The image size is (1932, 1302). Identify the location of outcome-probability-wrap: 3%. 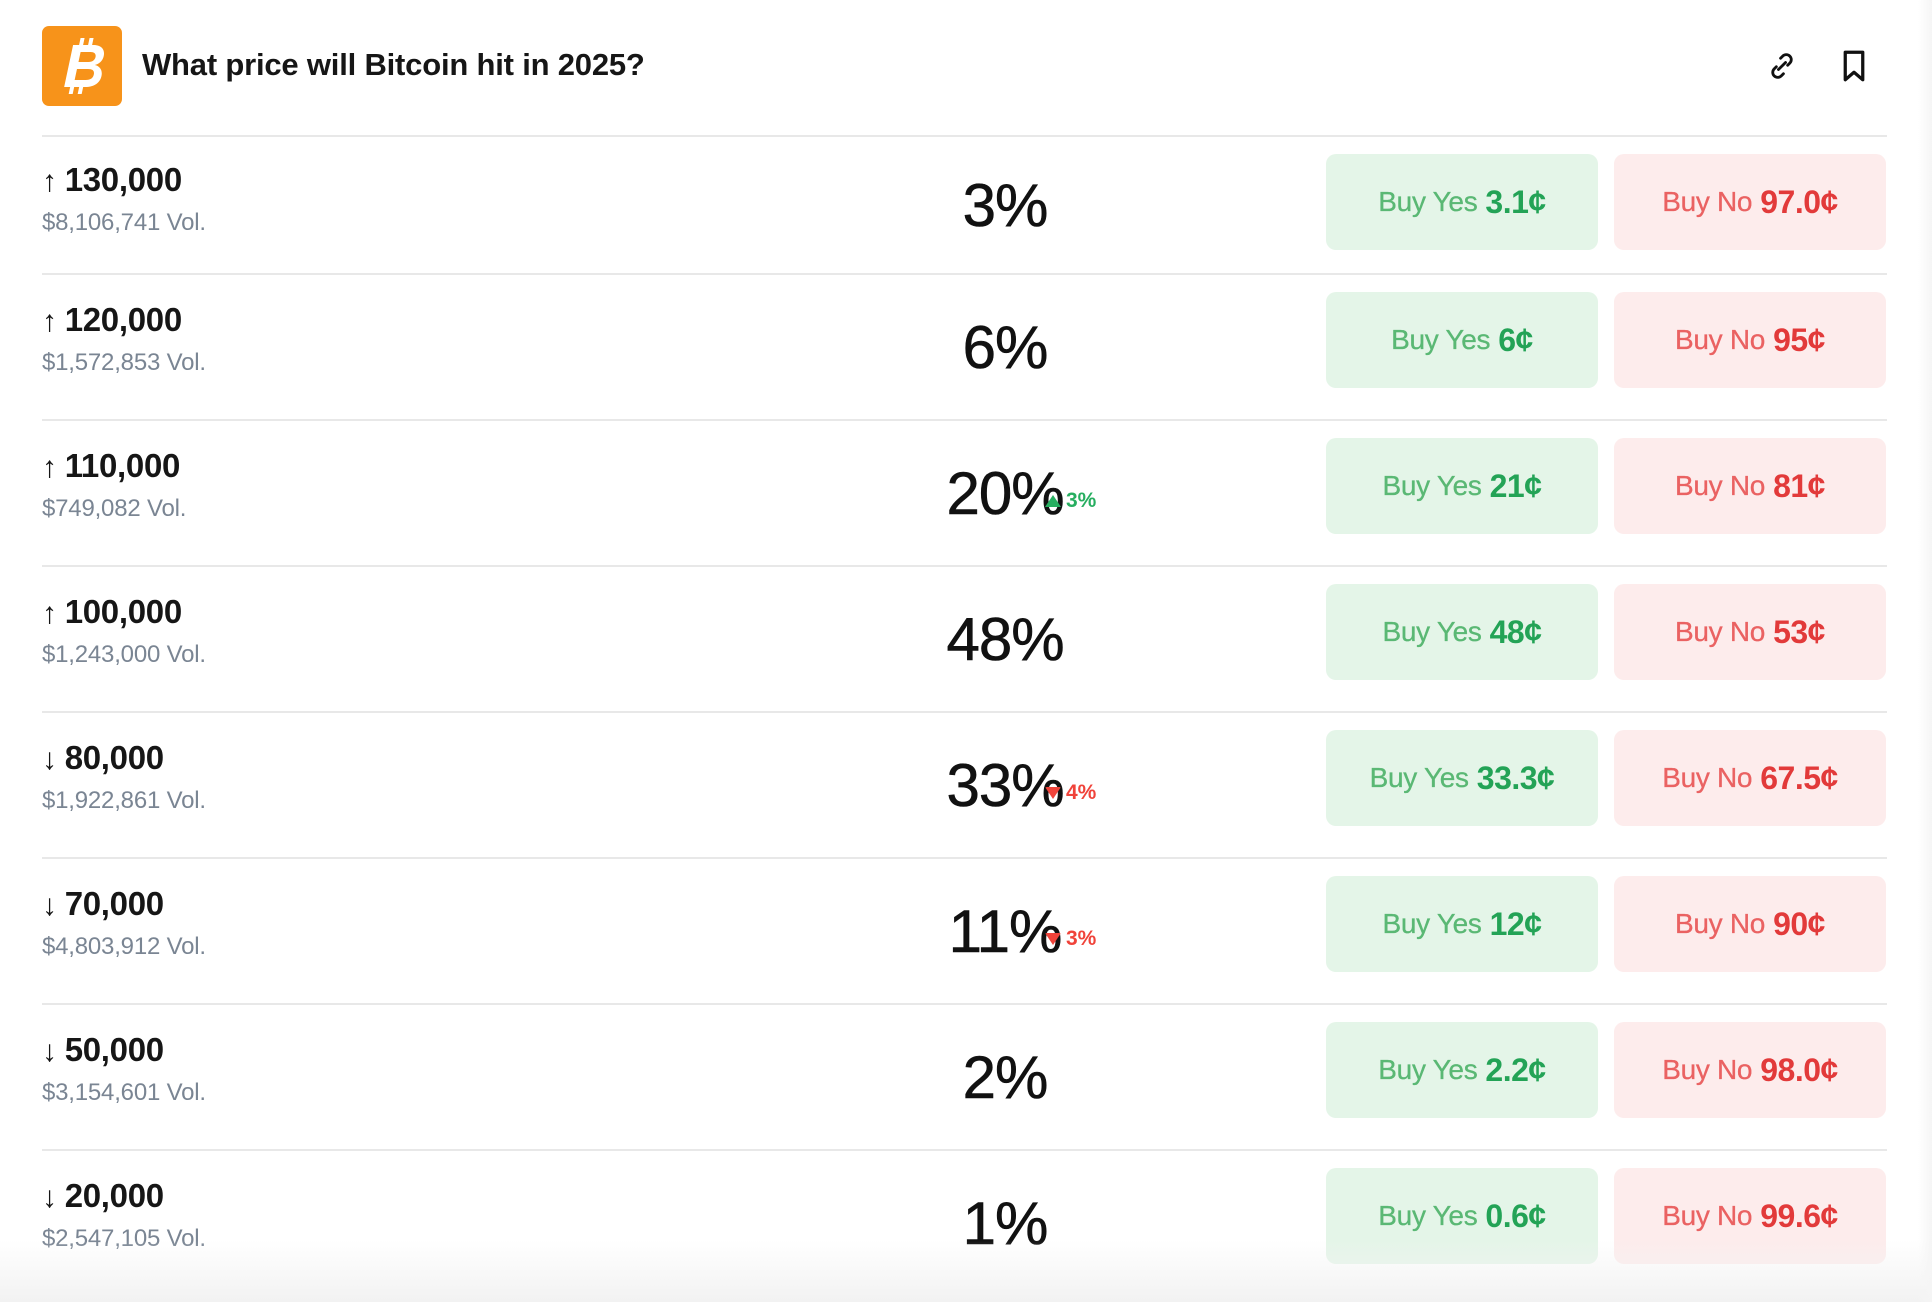
(1005, 206).